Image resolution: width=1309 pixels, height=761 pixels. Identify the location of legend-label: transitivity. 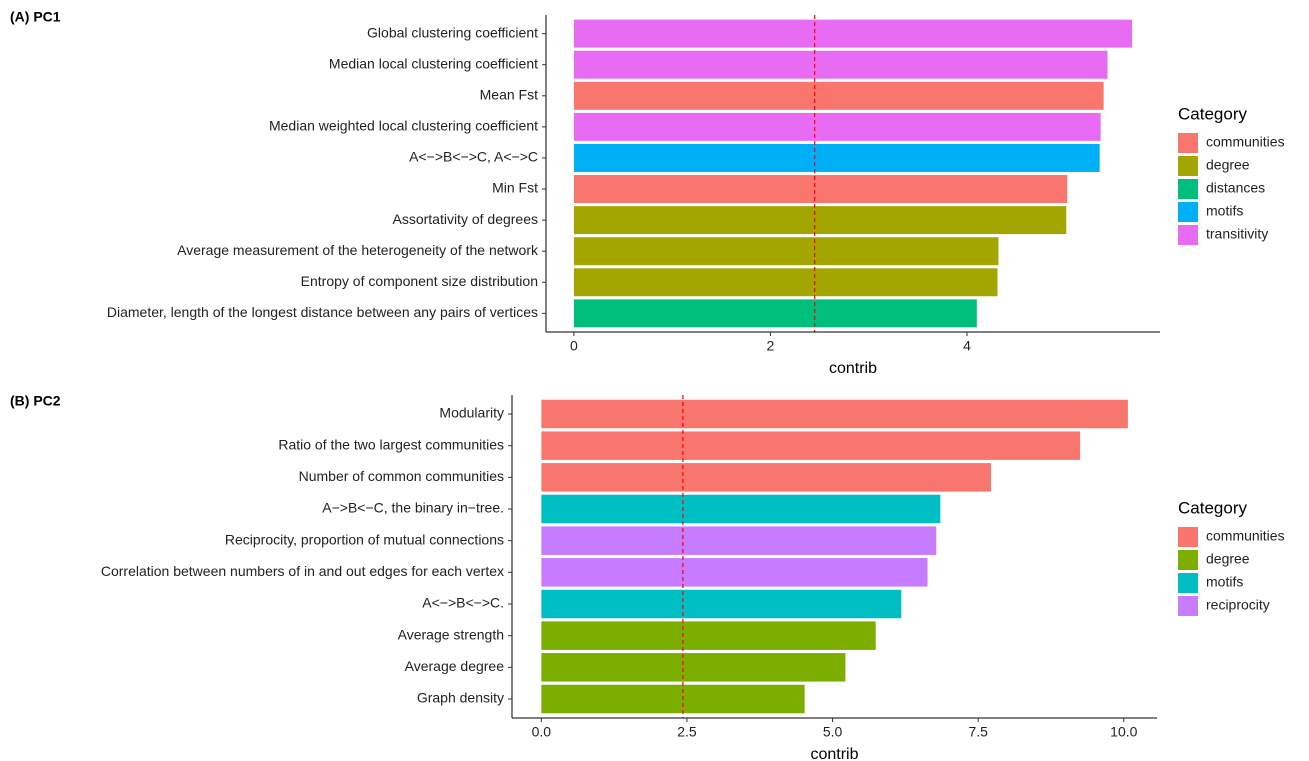
(1237, 234).